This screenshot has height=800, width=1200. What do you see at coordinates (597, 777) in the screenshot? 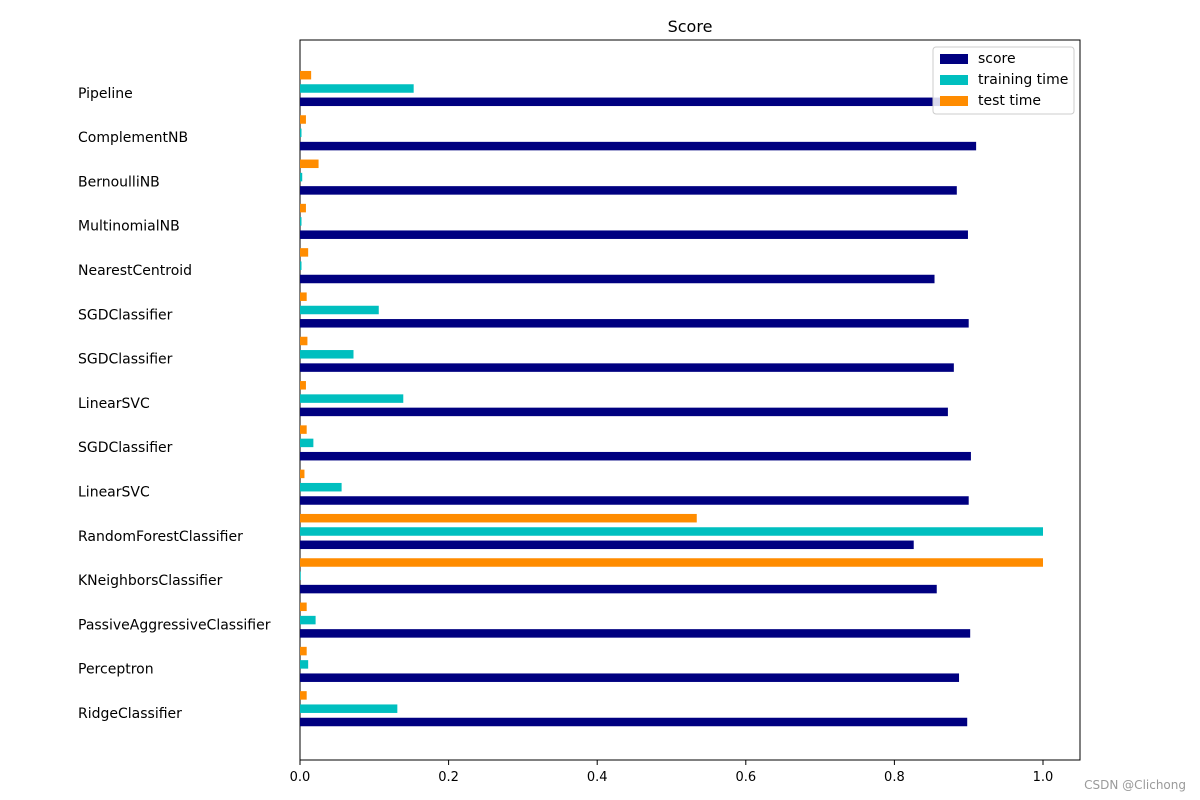
I see `x-tick-label: 0.4` at bounding box center [597, 777].